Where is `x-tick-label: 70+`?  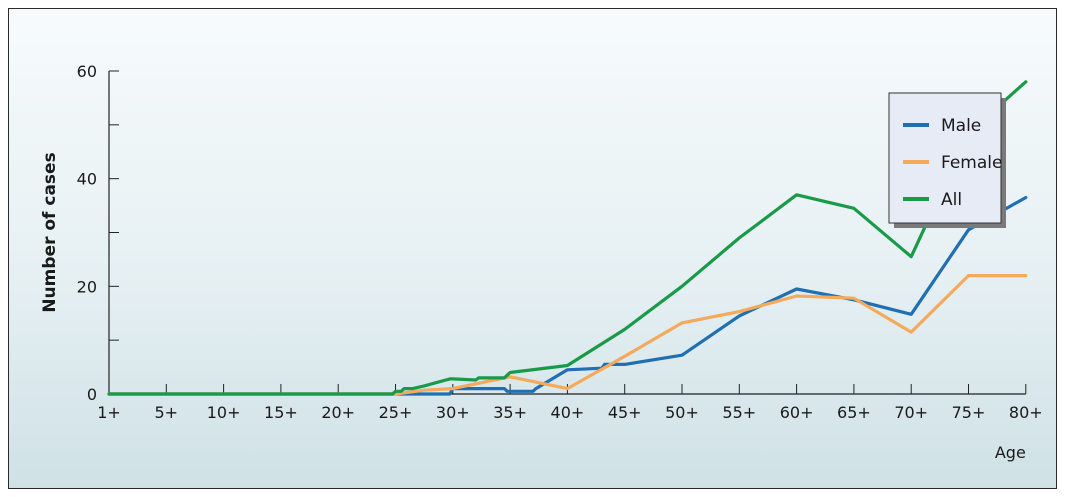
x-tick-label: 70+ is located at coordinates (911, 412).